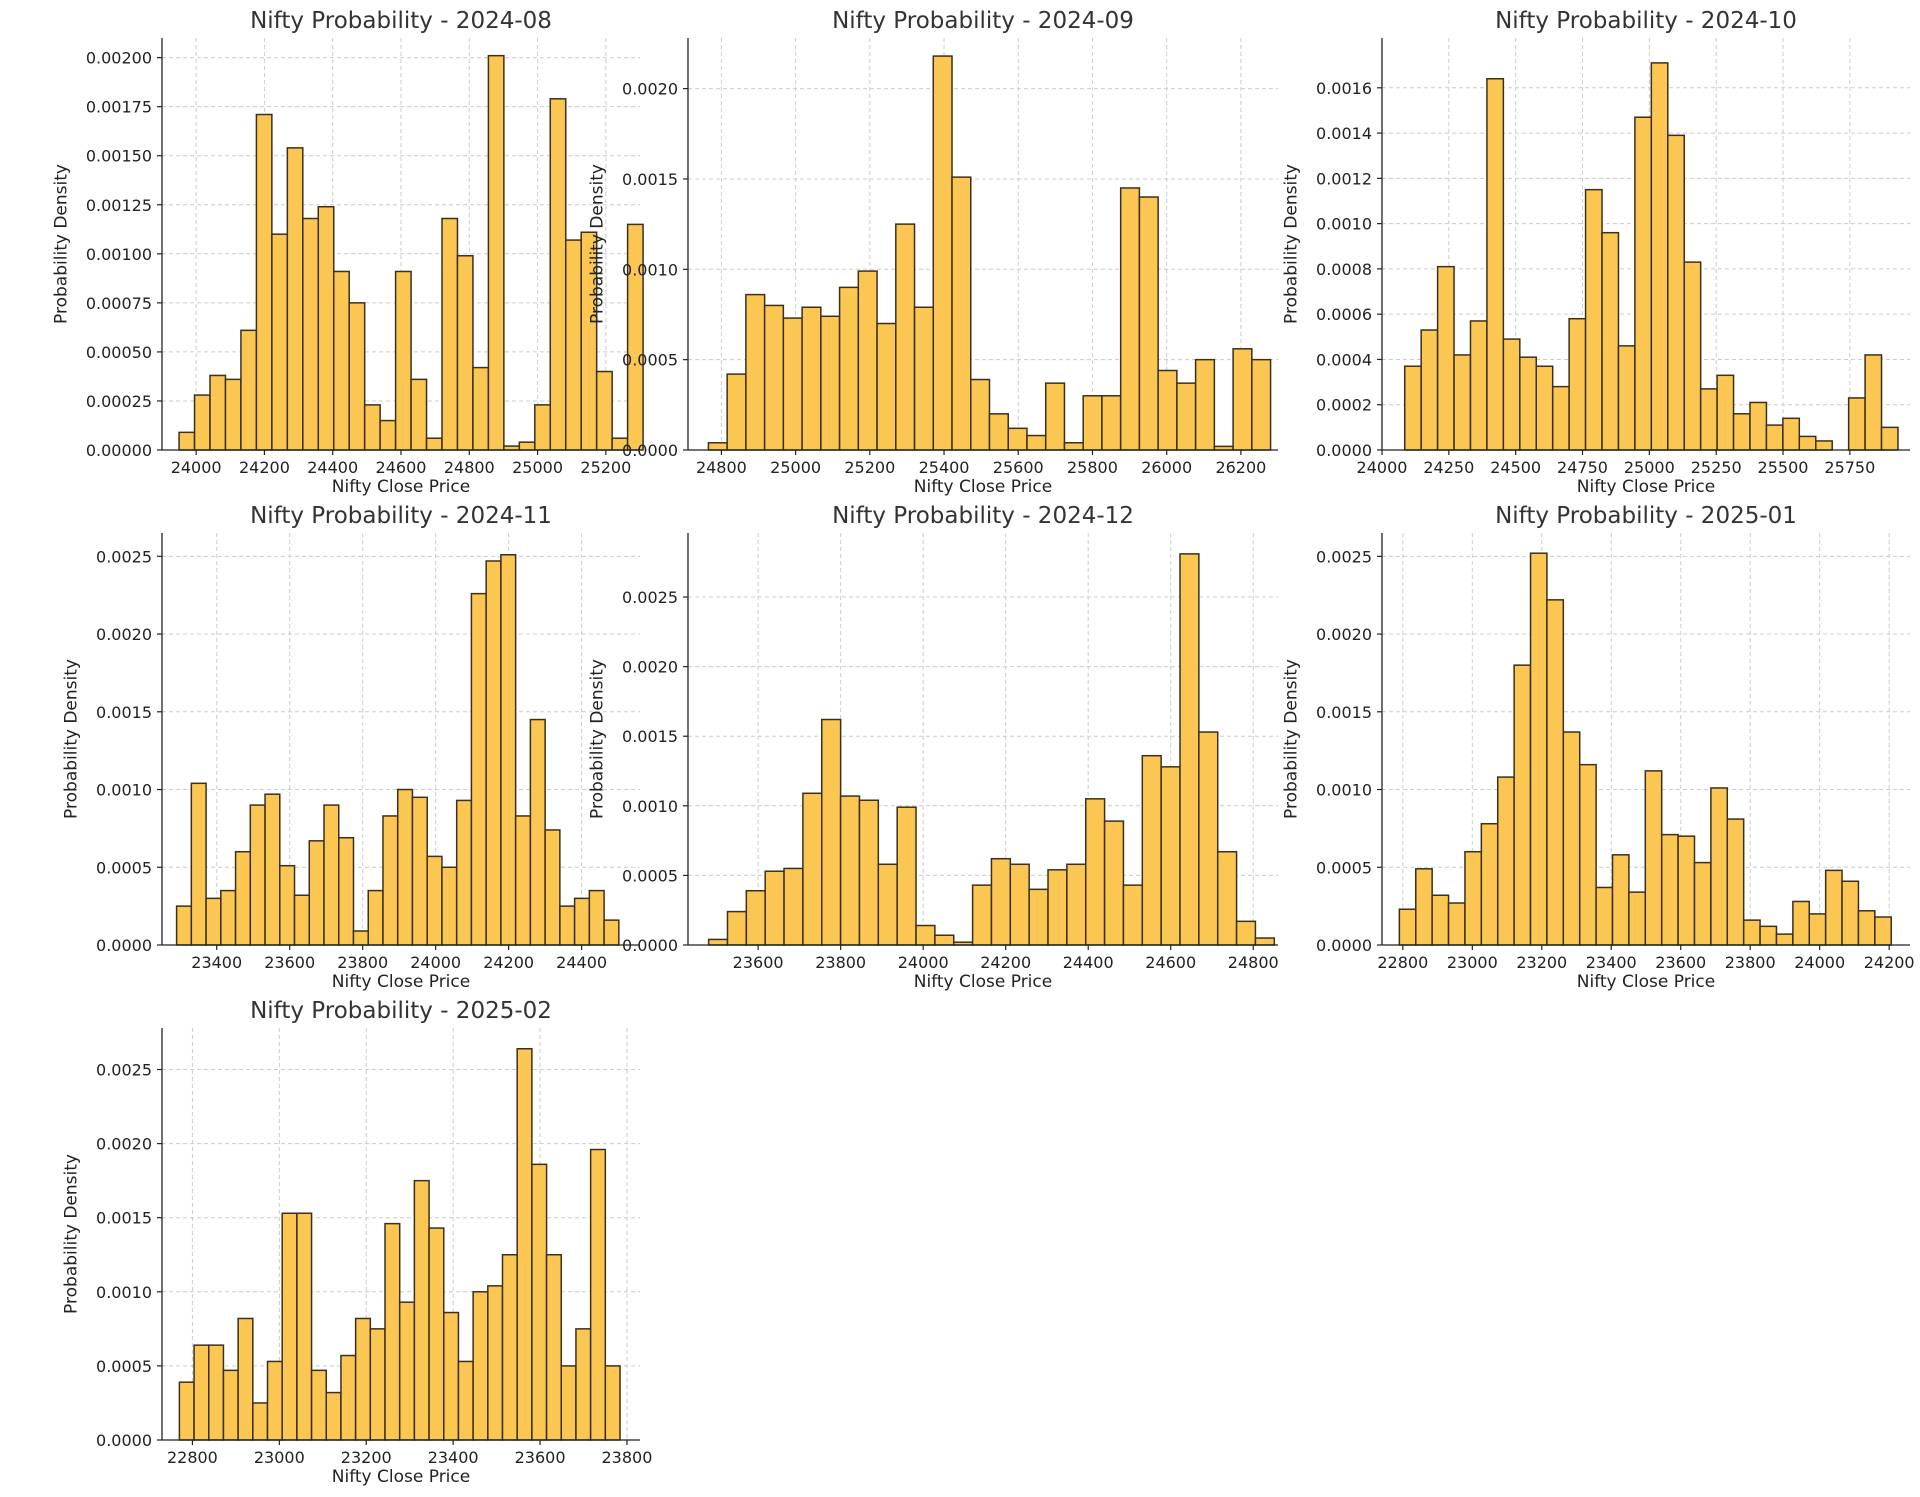 This screenshot has width=1920, height=1497. What do you see at coordinates (1344, 945) in the screenshot?
I see `y-tick-label: 0.0000` at bounding box center [1344, 945].